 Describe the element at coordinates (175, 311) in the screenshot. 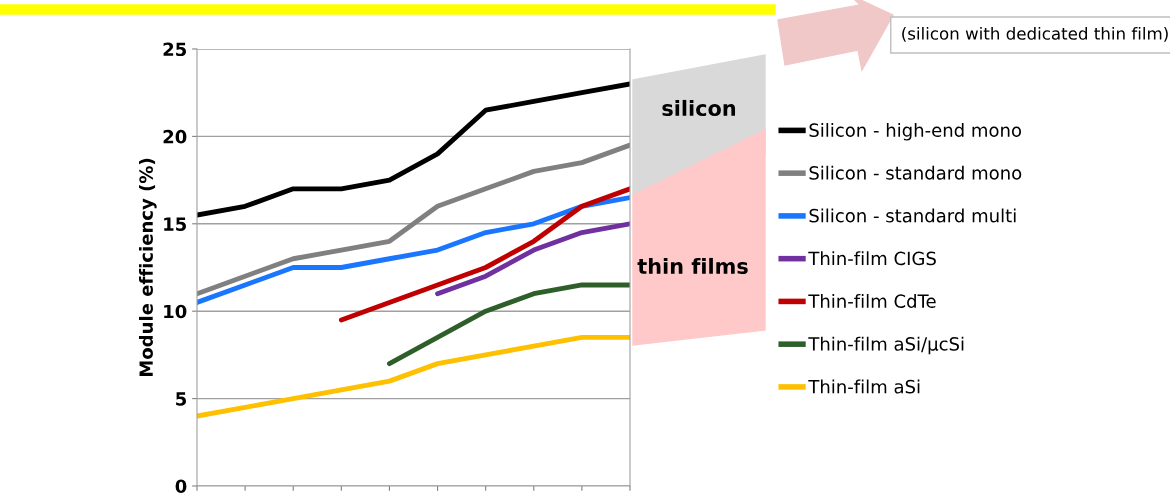

I see `y-tick-label: 10` at that location.